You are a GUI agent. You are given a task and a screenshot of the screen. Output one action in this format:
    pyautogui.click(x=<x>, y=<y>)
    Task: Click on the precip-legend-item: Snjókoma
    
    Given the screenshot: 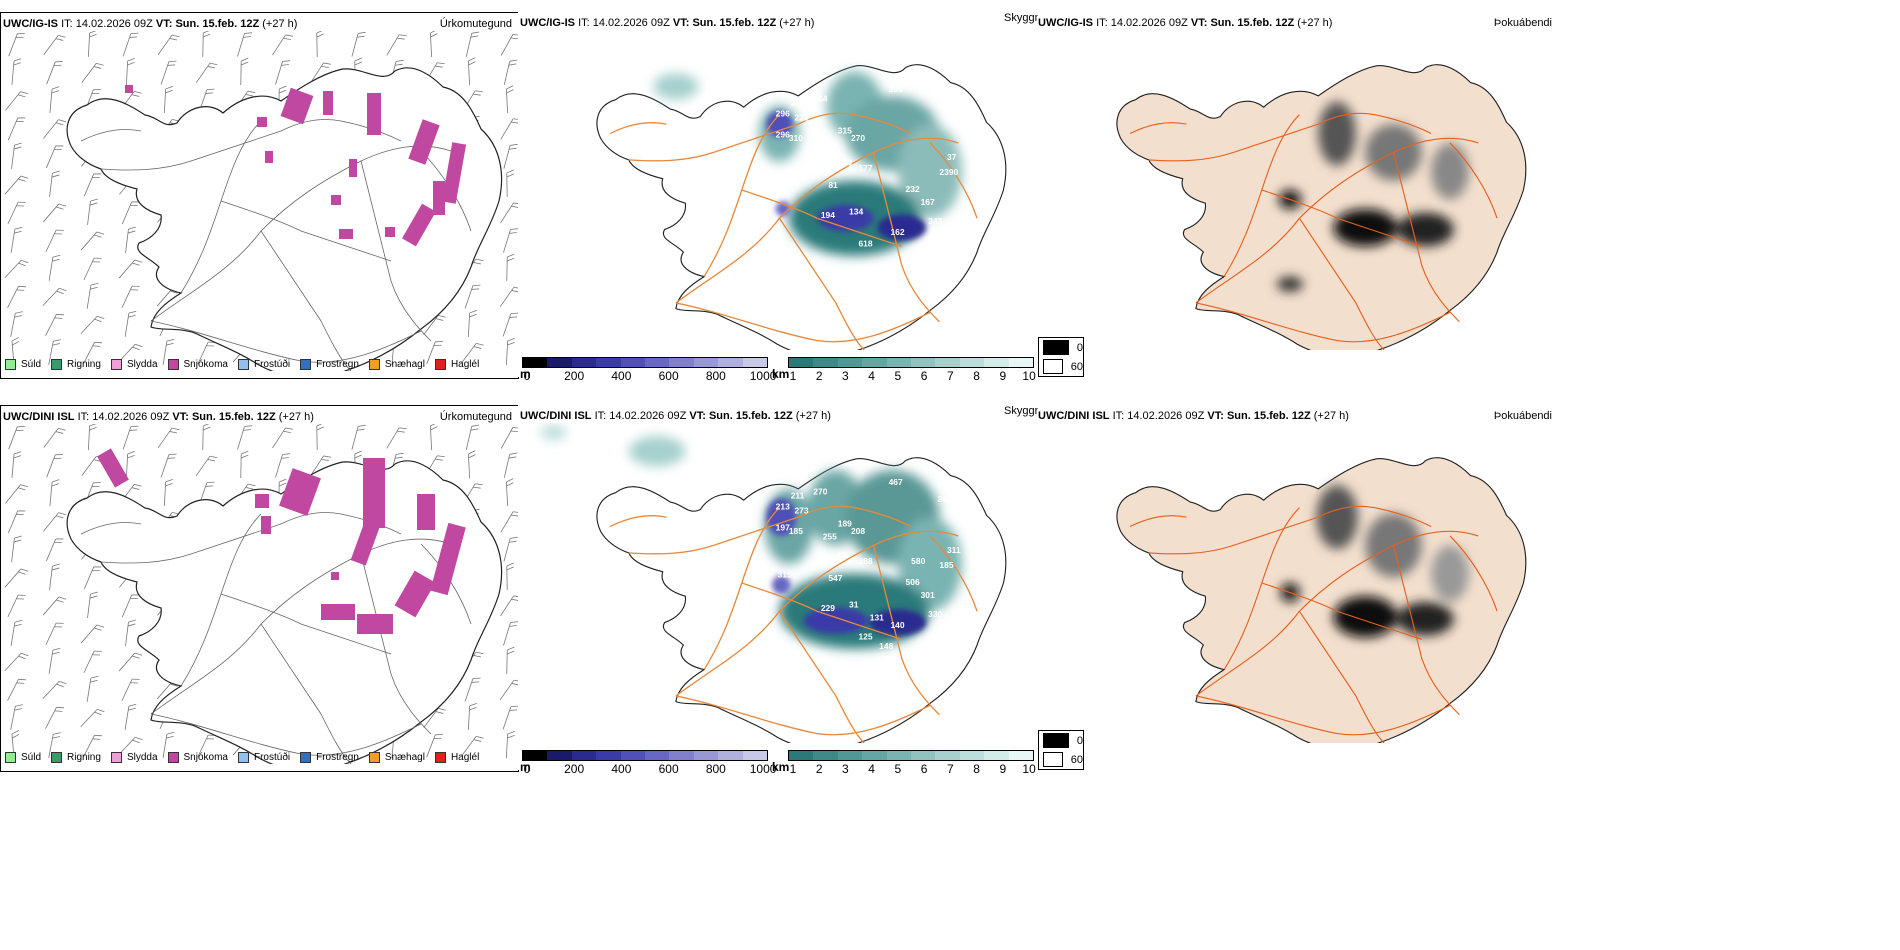 What is the action you would take?
    pyautogui.click(x=197, y=364)
    